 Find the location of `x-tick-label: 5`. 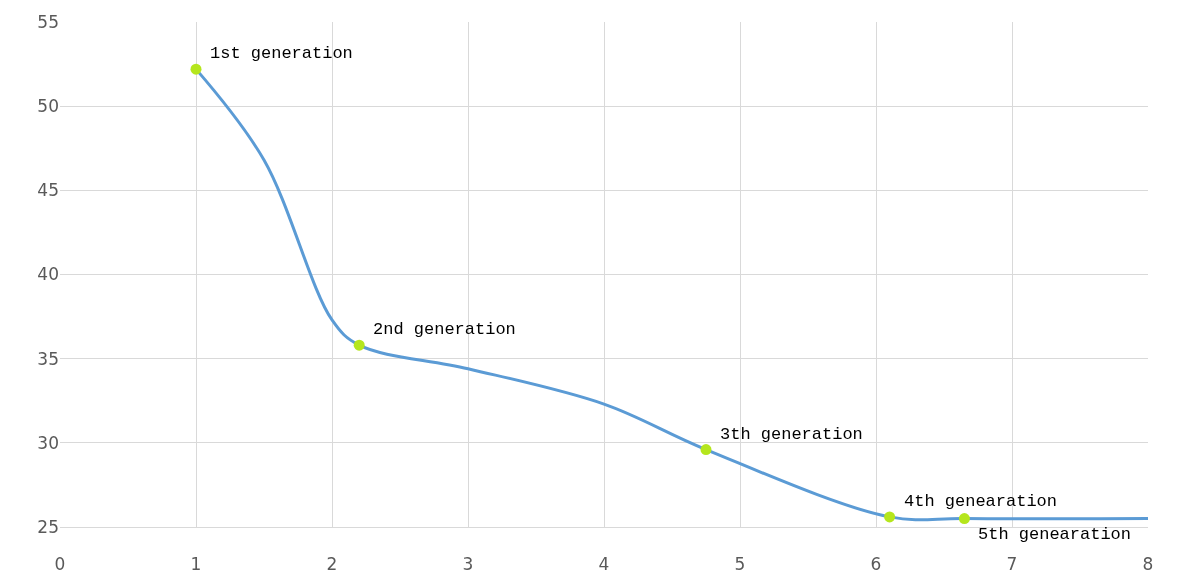

x-tick-label: 5 is located at coordinates (740, 564).